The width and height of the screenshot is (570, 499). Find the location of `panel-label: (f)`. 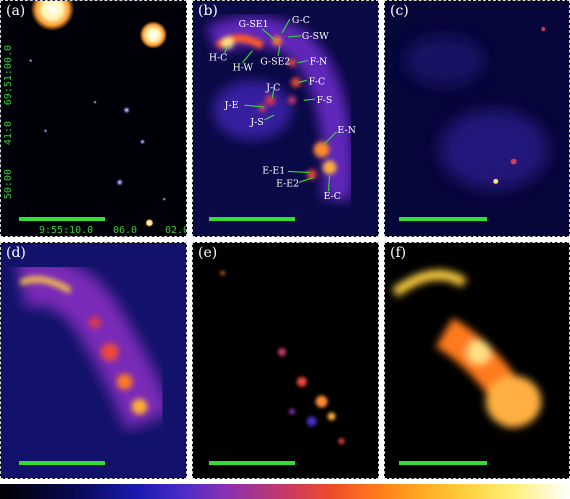

panel-label: (f) is located at coordinates (398, 253).